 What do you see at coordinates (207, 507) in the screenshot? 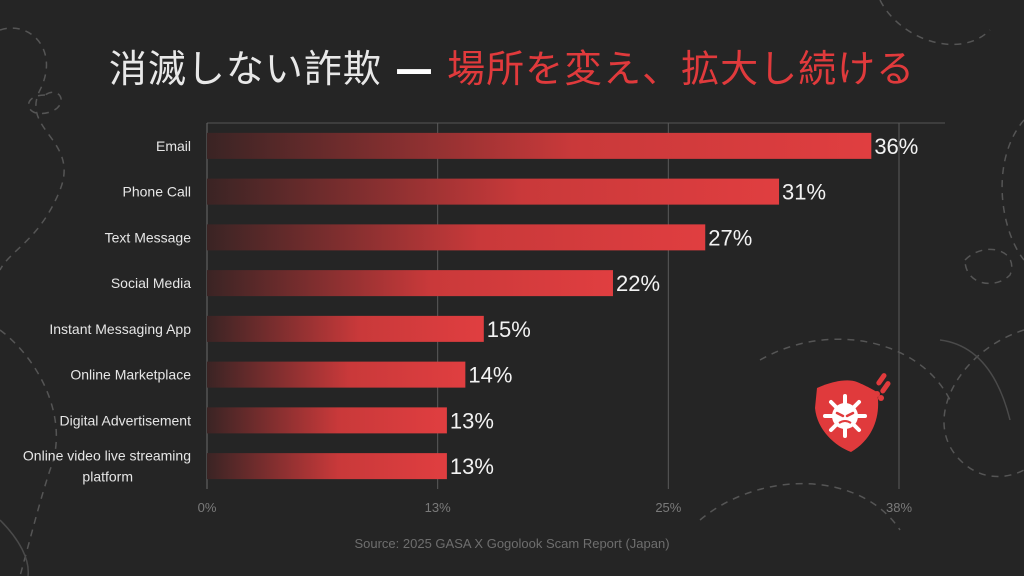
I see `x-tick-label: 0%` at bounding box center [207, 507].